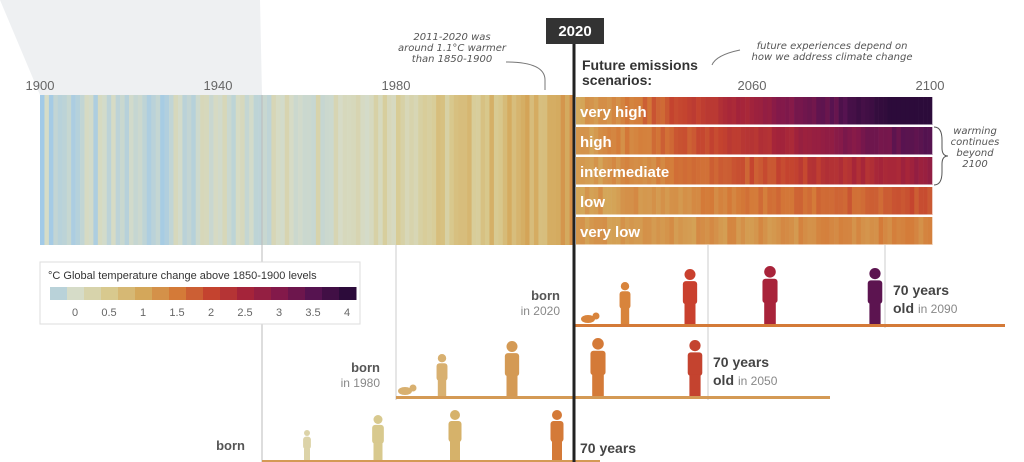 This screenshot has height=462, width=1024. What do you see at coordinates (695, 385) in the screenshot?
I see `person-legs` at bounding box center [695, 385].